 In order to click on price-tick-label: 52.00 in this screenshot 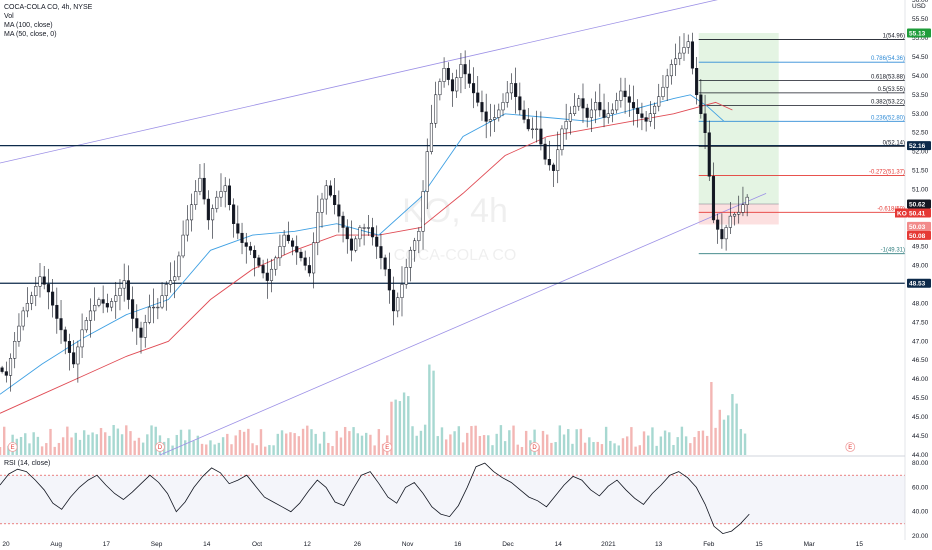, I will do `click(920, 152)`.